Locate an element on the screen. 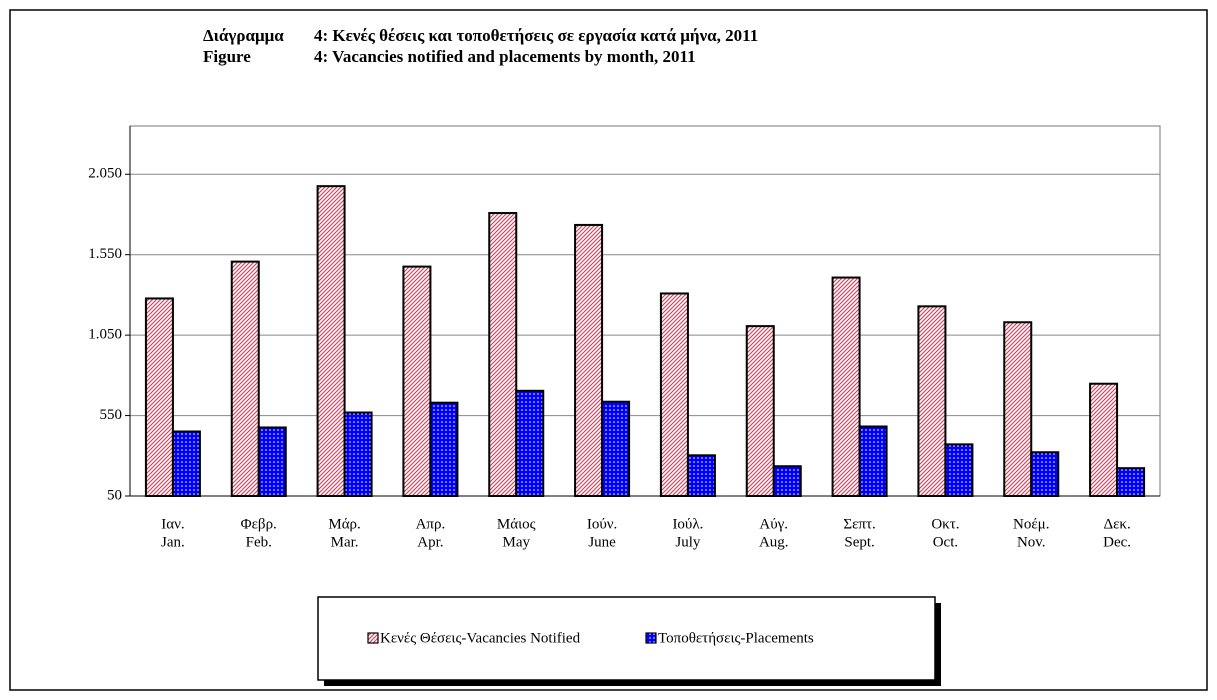 This screenshot has height=700, width=1217. x-tick-label: July is located at coordinates (688, 542).